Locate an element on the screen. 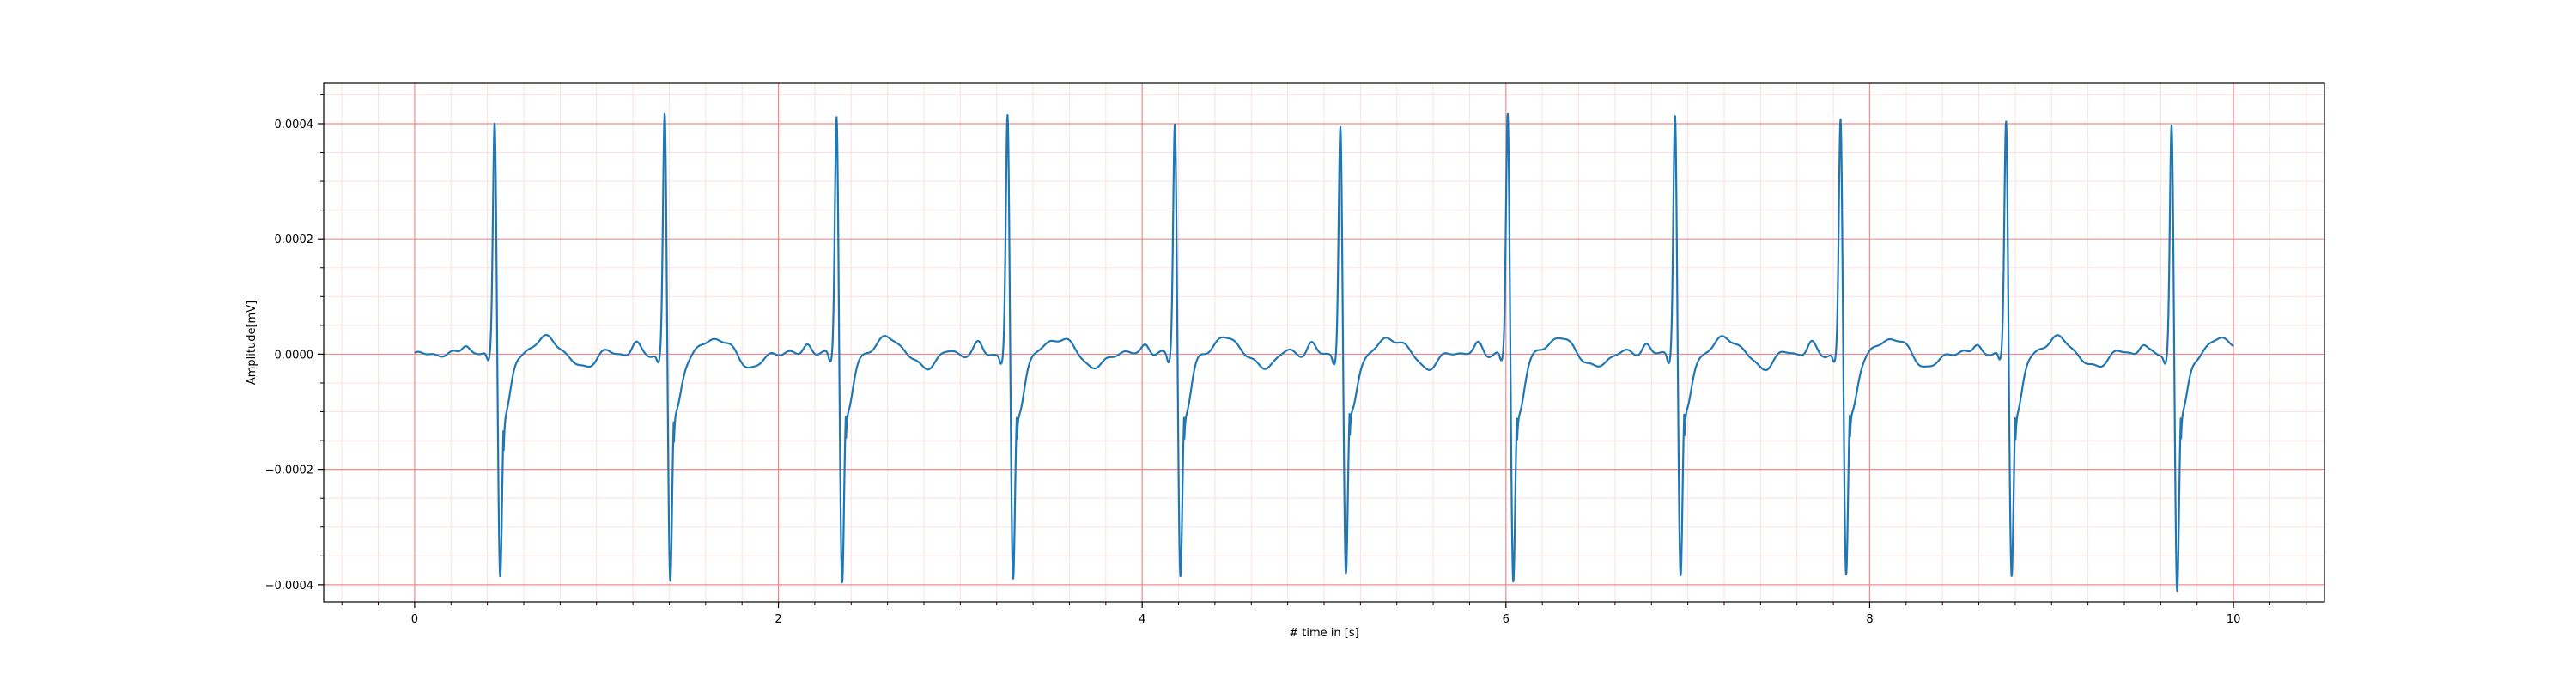 This screenshot has height=687, width=2576. x-tick-label: 4 is located at coordinates (1142, 619).